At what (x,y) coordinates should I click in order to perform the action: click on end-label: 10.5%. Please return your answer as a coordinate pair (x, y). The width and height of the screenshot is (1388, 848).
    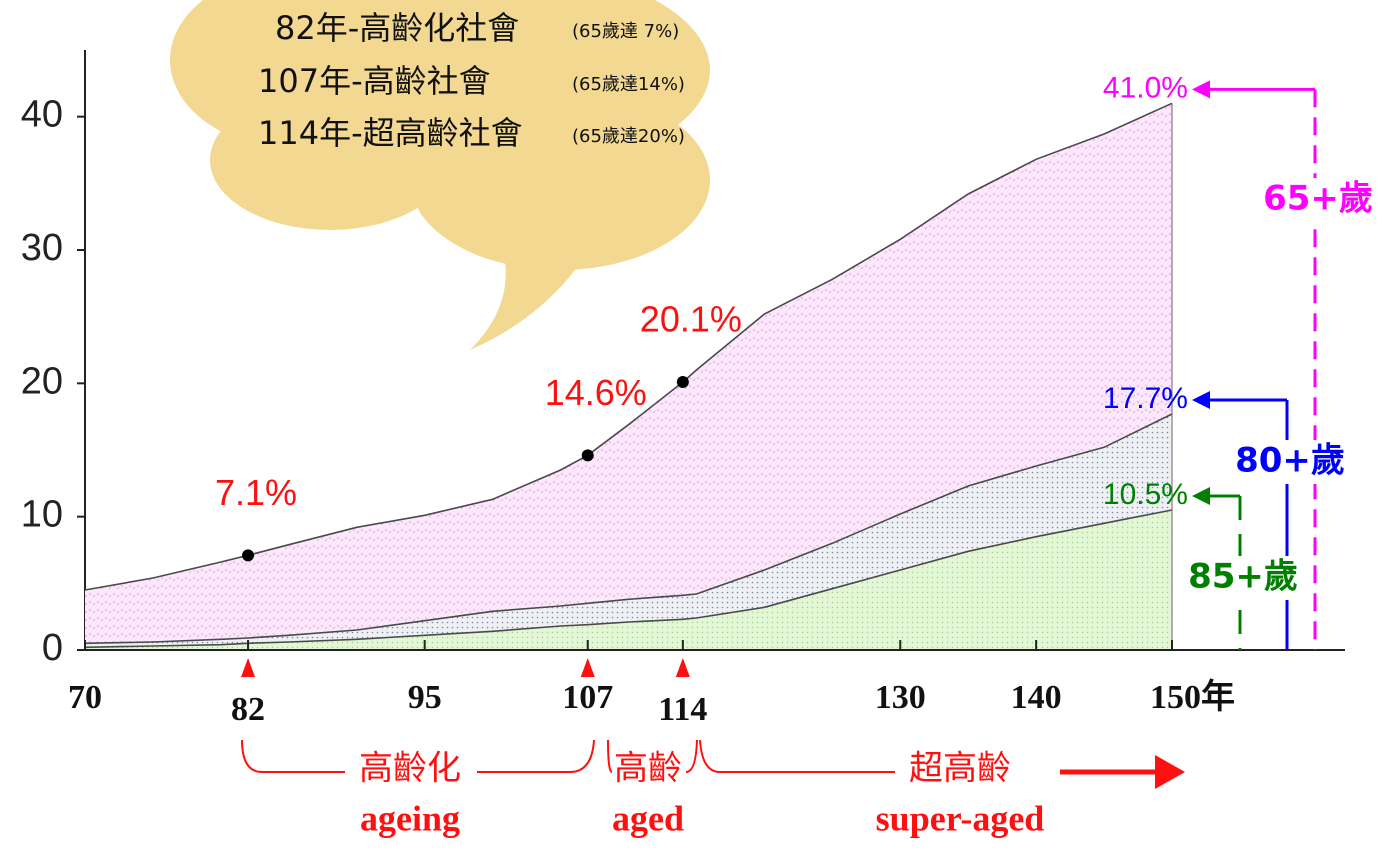
    Looking at the image, I should click on (1145, 494).